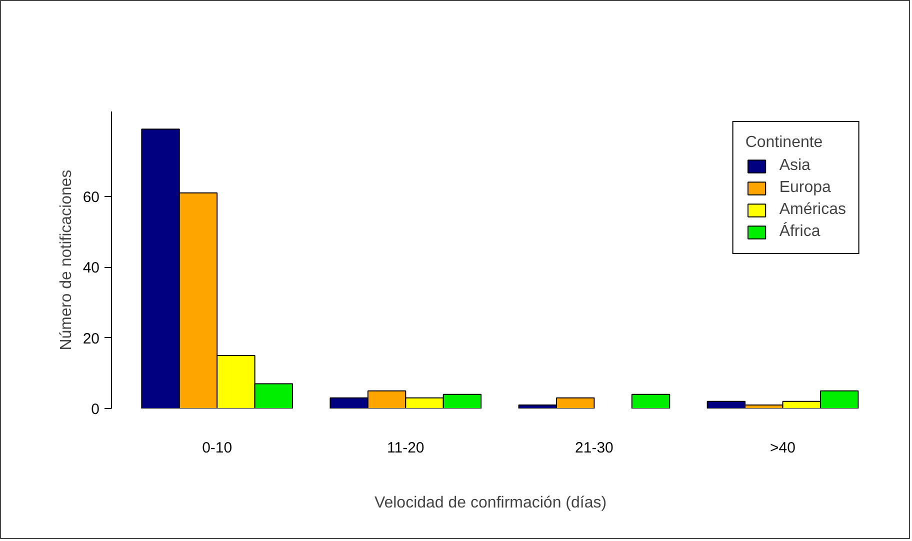 This screenshot has height=541, width=912. Describe the element at coordinates (95, 409) in the screenshot. I see `y-tick-label: 0` at that location.